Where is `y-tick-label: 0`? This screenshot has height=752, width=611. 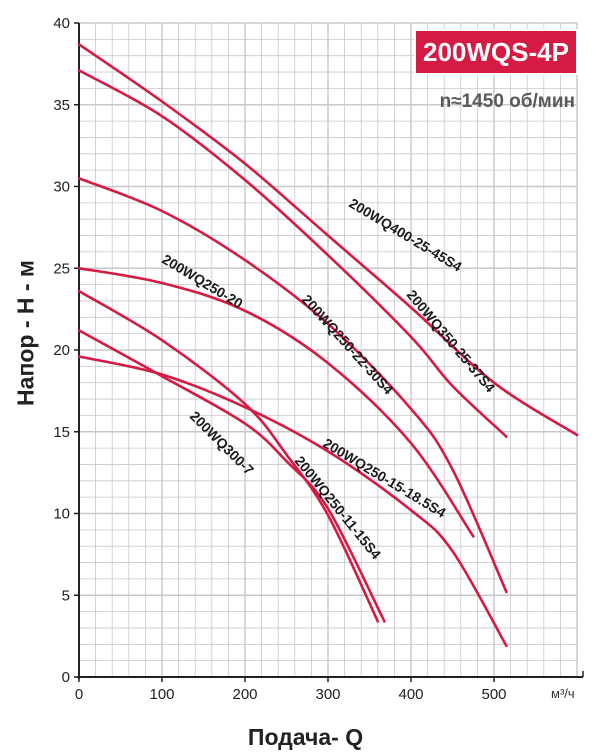 y-tick-label: 0 is located at coordinates (66, 677).